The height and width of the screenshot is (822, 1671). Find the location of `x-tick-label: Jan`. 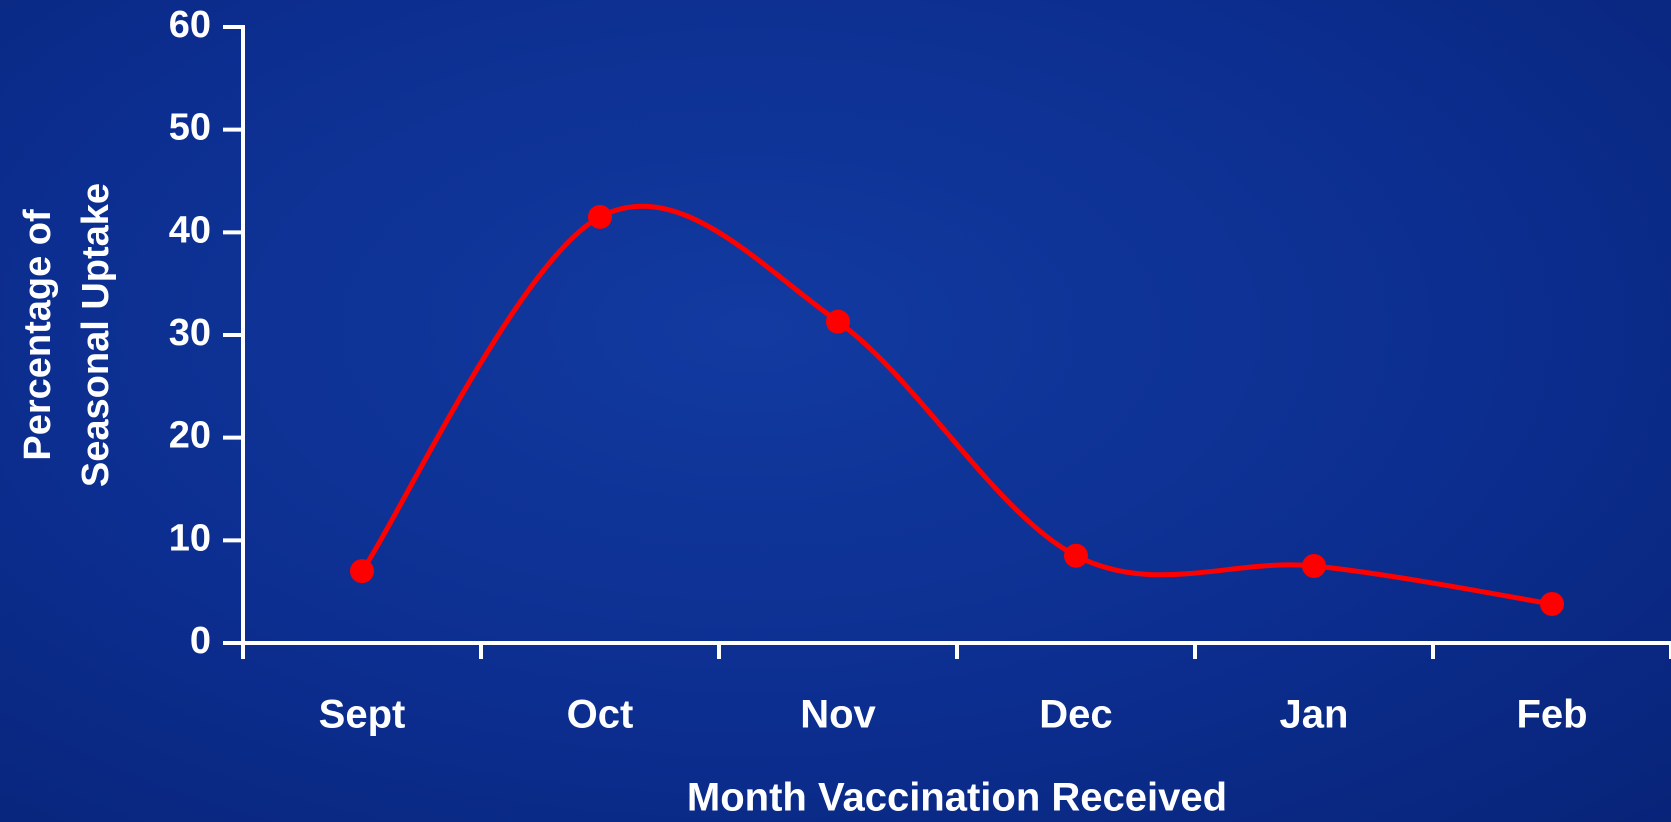

x-tick-label: Jan is located at coordinates (1314, 715).